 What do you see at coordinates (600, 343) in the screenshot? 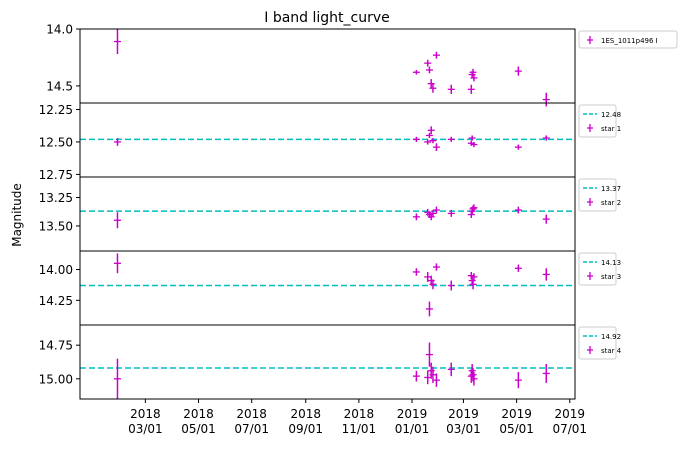
I see `legend-panel-5: 14.92 star 4` at bounding box center [600, 343].